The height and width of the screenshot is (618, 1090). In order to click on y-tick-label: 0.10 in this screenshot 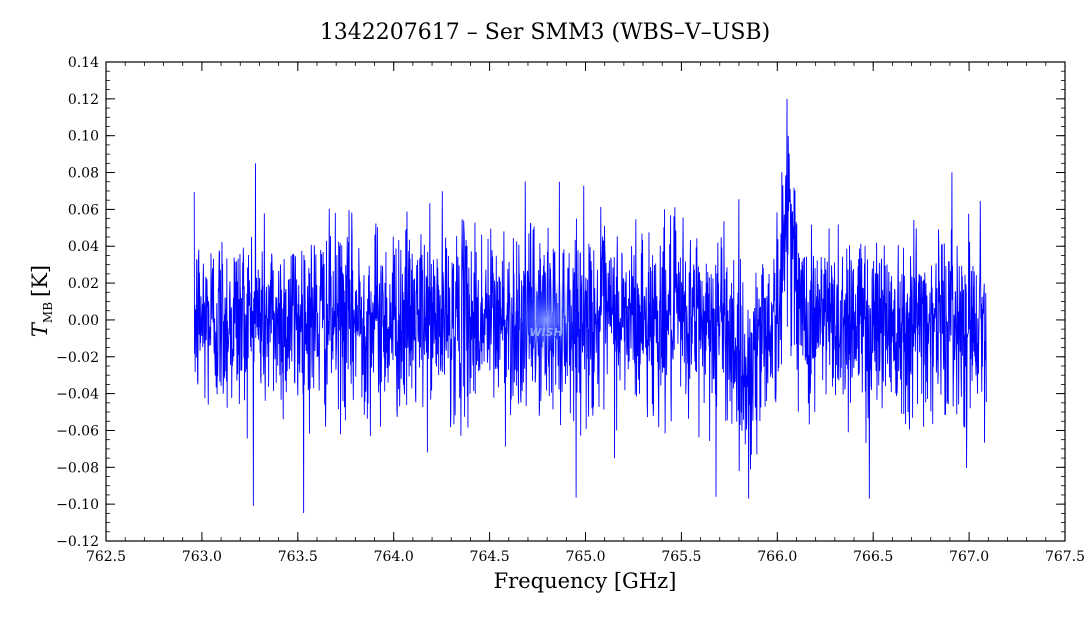, I will do `click(83, 137)`.